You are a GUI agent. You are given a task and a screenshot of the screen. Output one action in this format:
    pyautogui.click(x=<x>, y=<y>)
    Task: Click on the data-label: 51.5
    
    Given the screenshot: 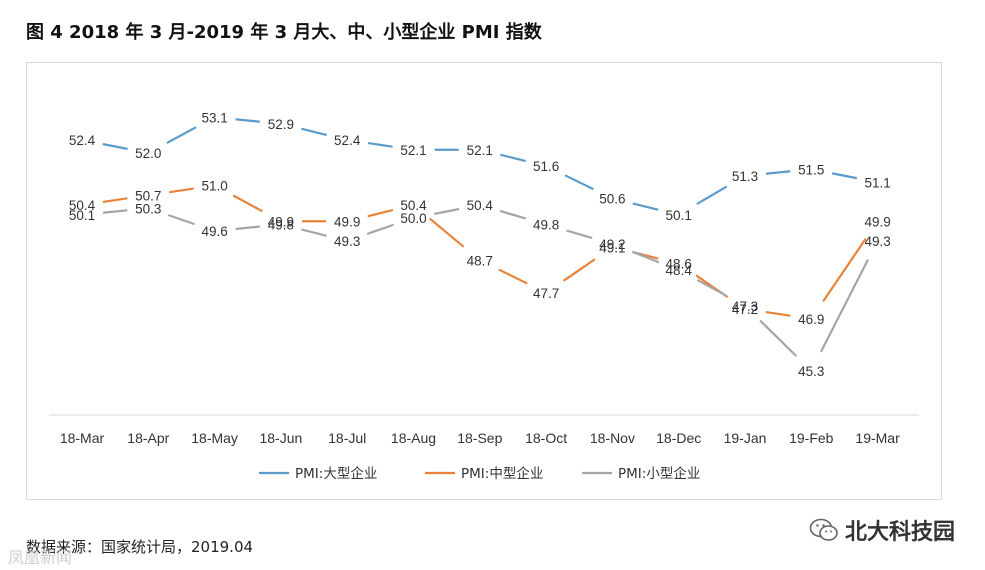 What is the action you would take?
    pyautogui.click(x=811, y=169)
    